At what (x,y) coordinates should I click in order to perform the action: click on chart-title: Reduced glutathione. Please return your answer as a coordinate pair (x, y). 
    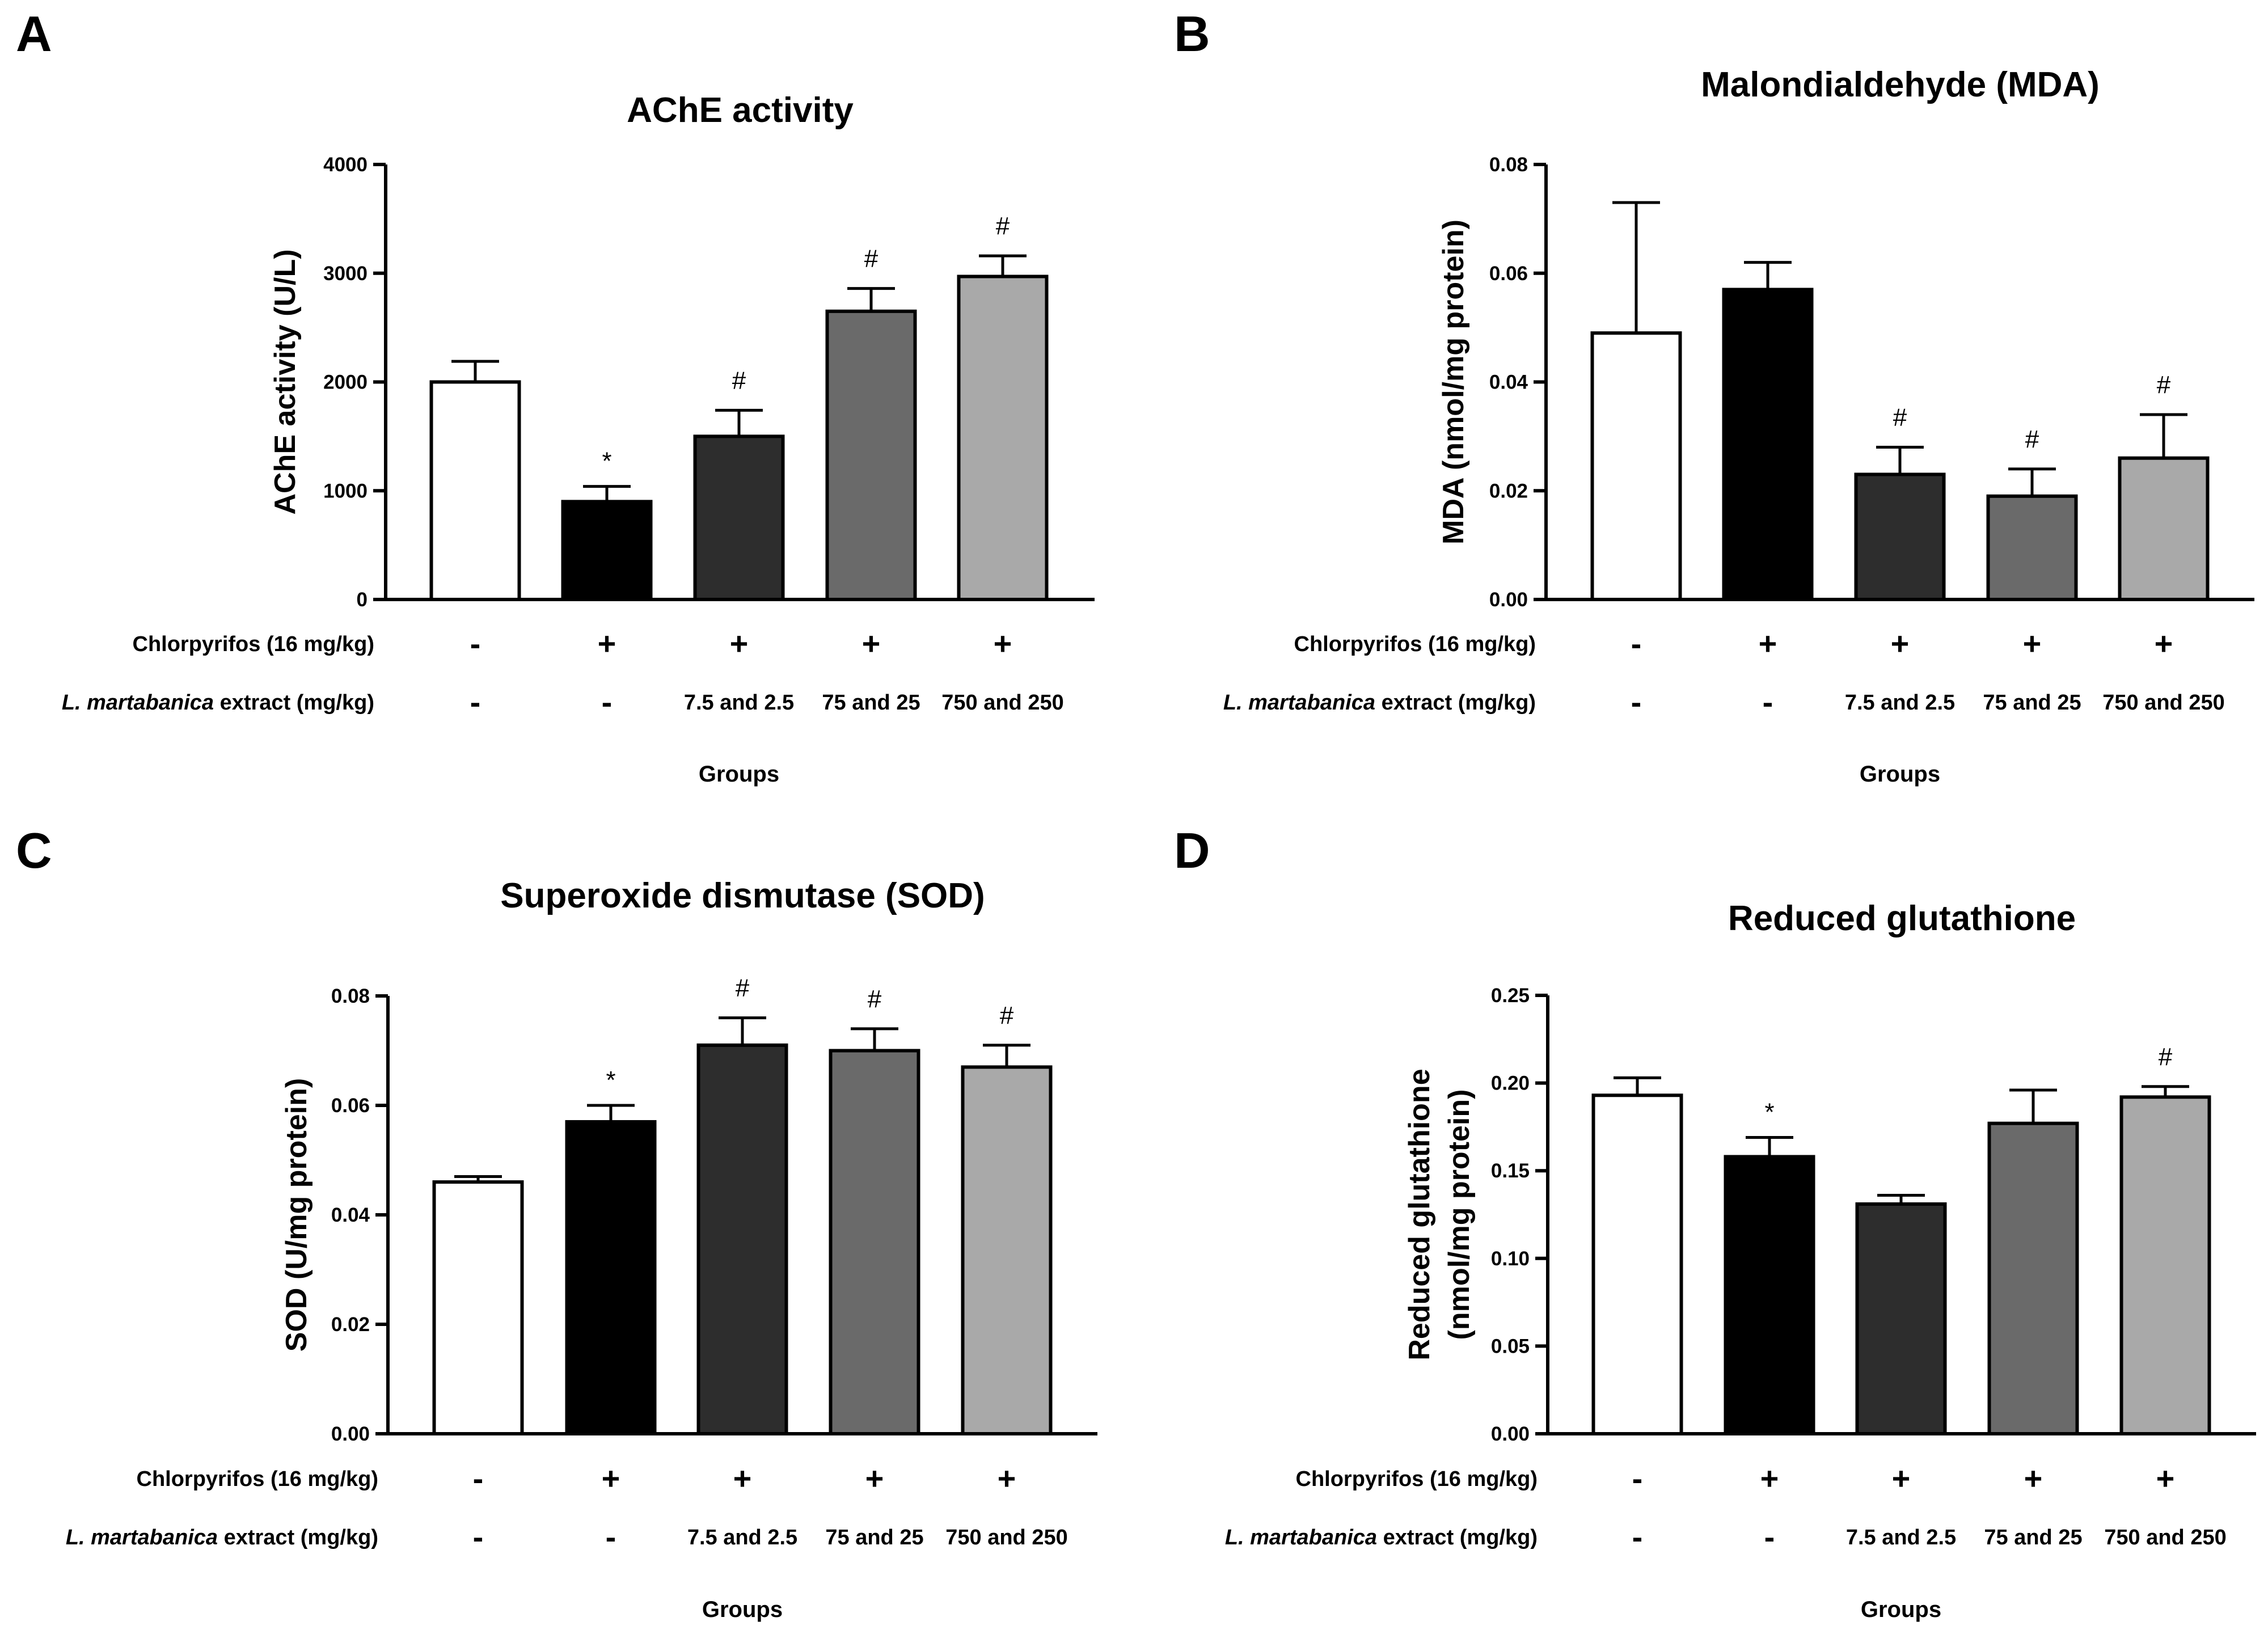
    Looking at the image, I should click on (1902, 919).